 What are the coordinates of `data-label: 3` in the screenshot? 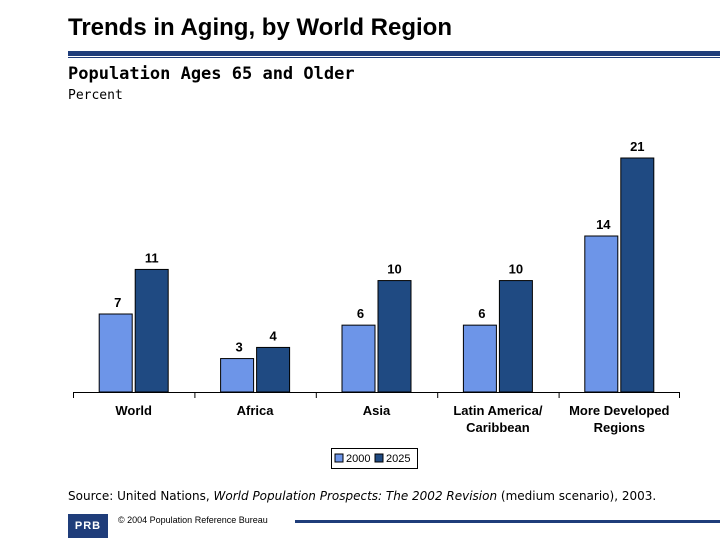 It's located at (238, 347).